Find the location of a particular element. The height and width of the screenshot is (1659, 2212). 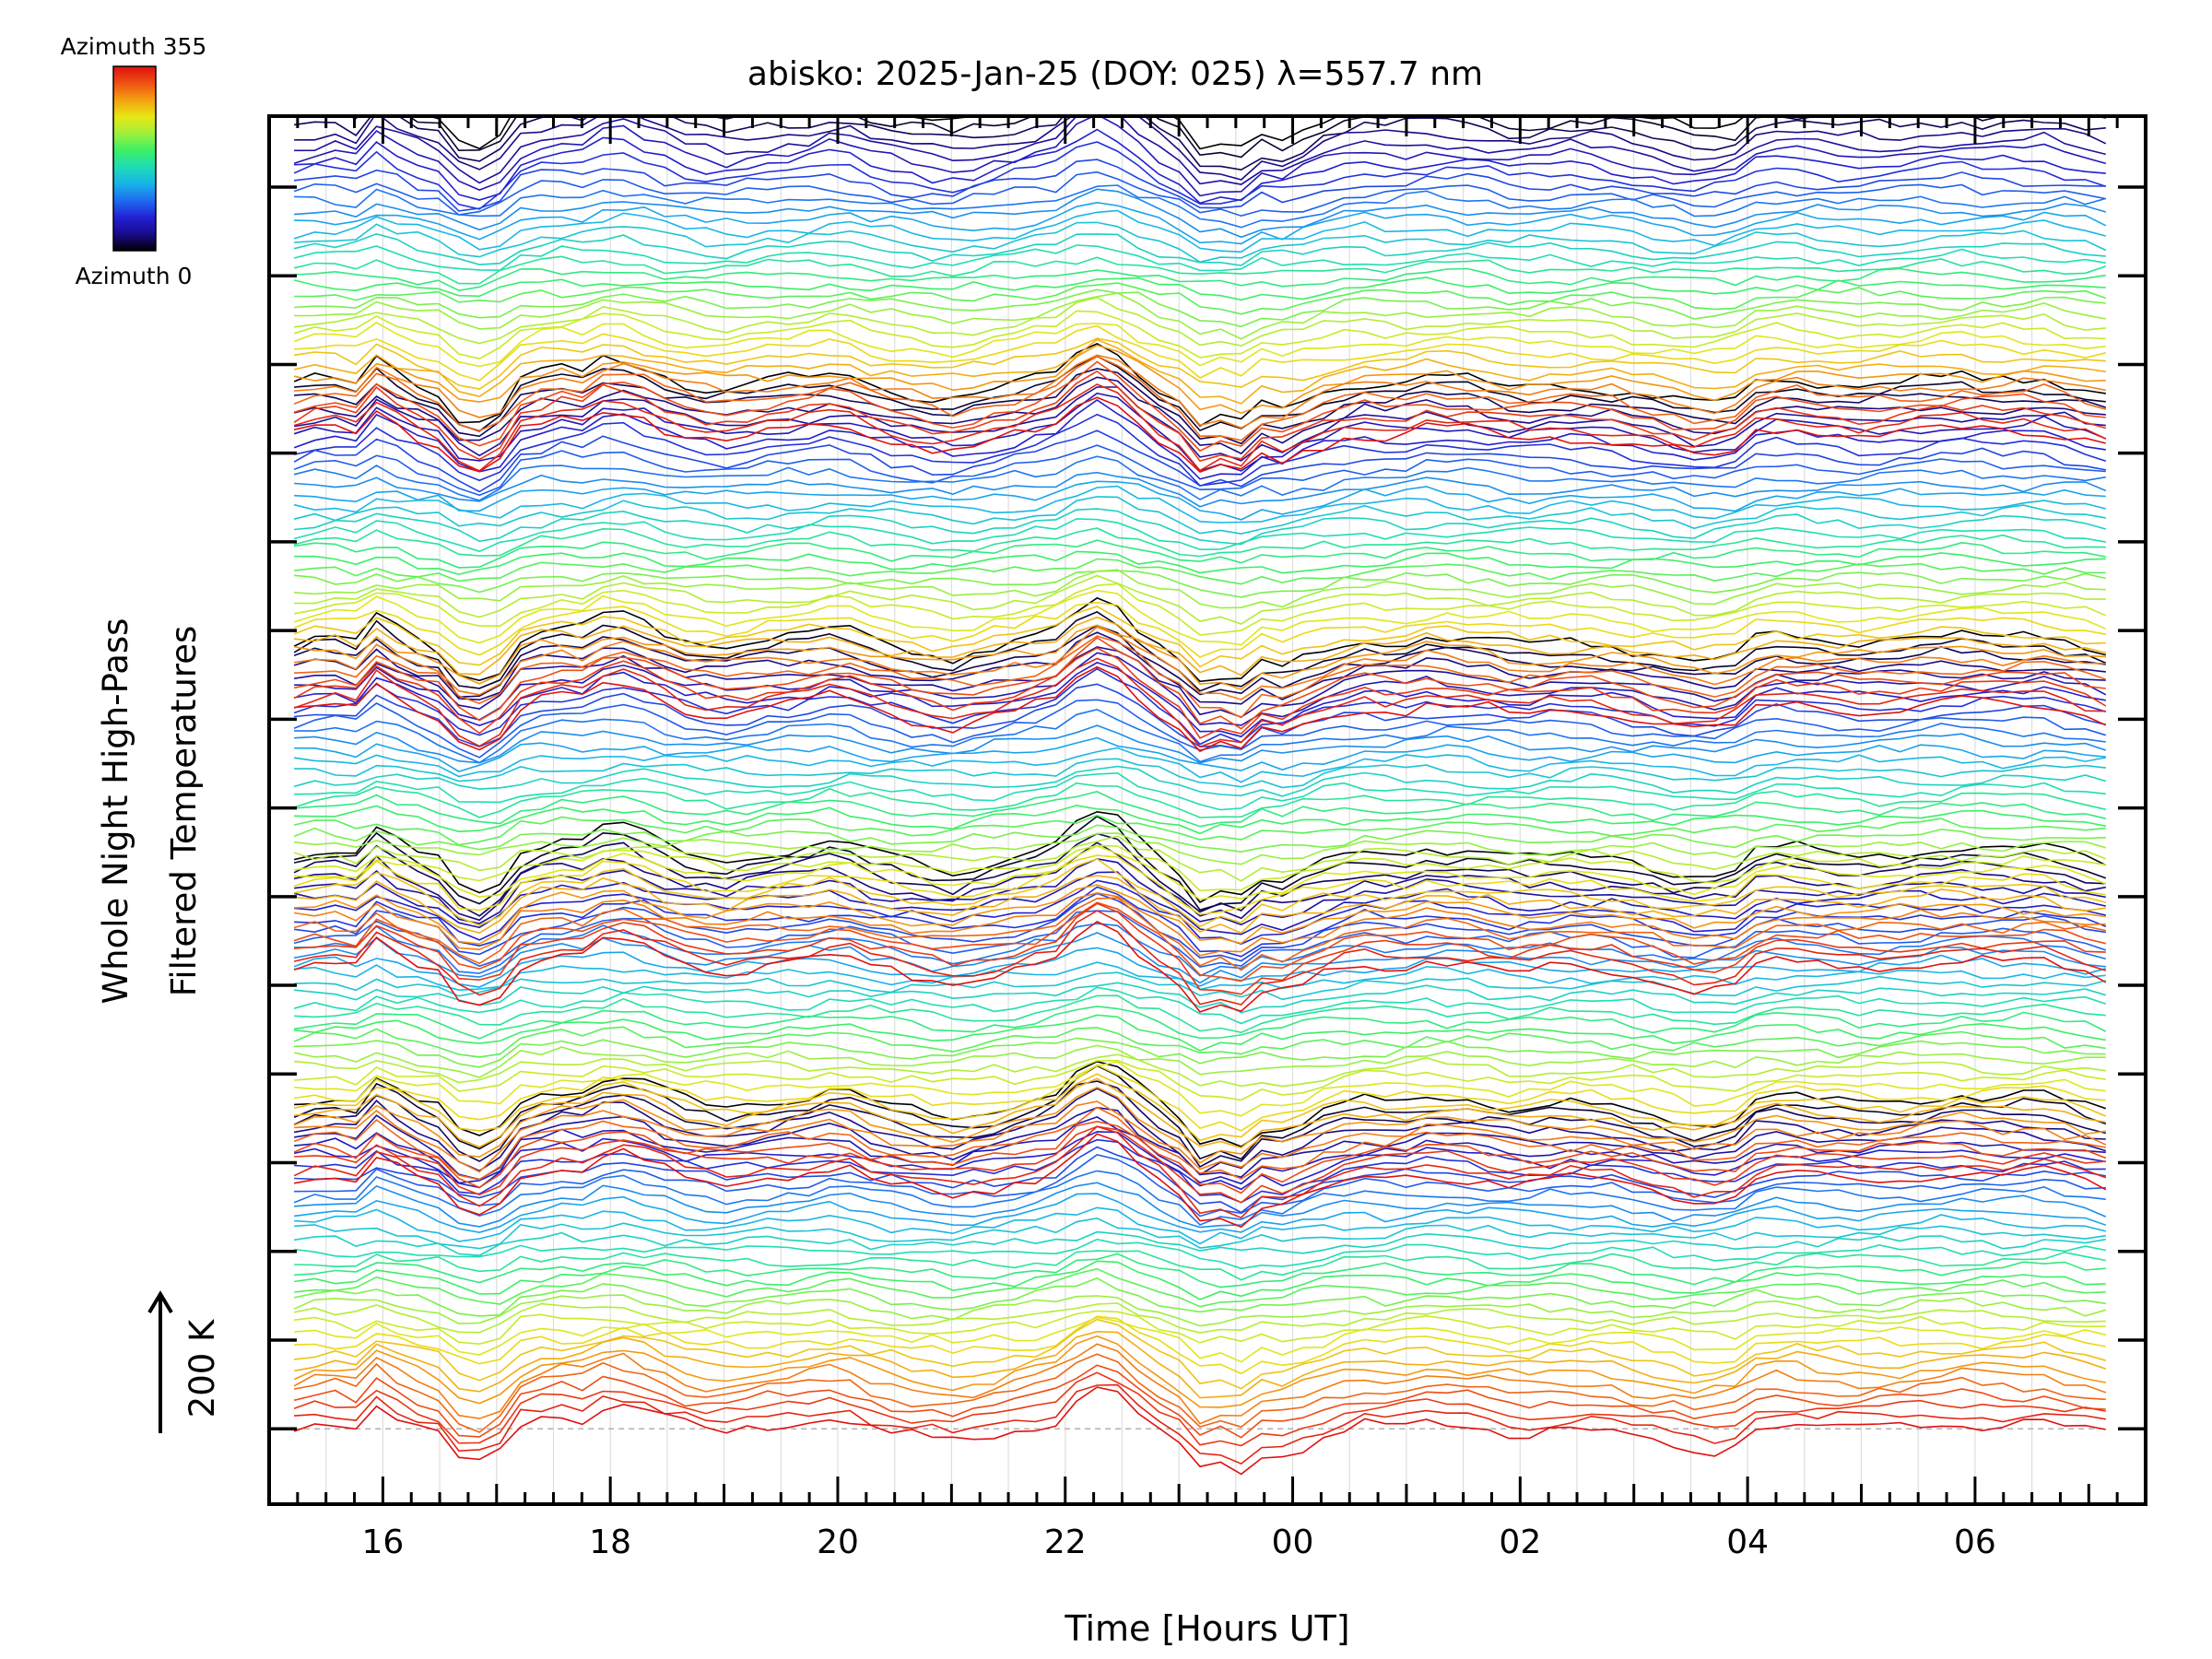

colorbar-bottom-label: Azimuth 0 is located at coordinates (134, 276).